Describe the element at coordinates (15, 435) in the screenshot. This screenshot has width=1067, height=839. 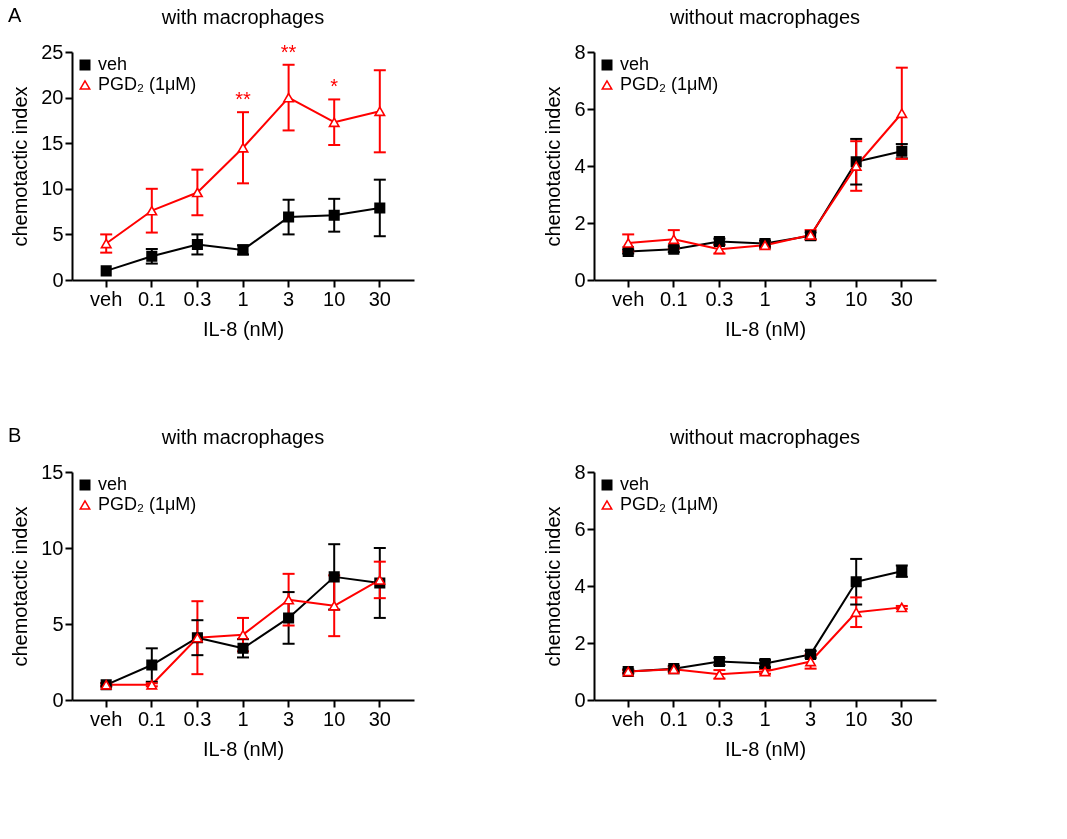
I see `text: B` at that location.